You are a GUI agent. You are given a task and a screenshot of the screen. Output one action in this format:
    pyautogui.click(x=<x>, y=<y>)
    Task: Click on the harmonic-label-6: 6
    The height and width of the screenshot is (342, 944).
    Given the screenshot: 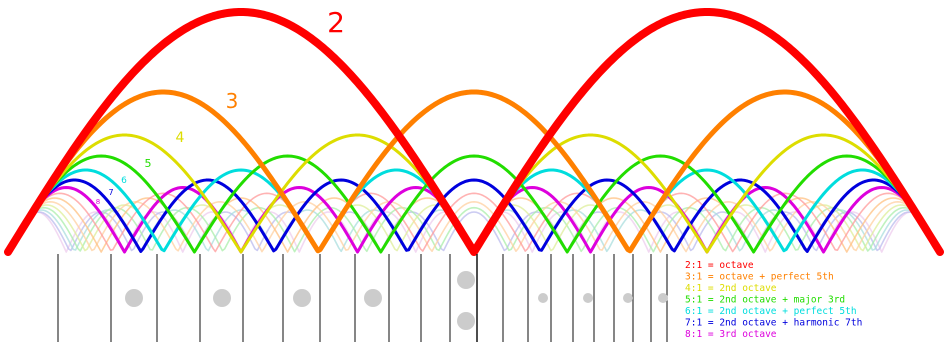 What is the action you would take?
    pyautogui.click(x=124, y=181)
    